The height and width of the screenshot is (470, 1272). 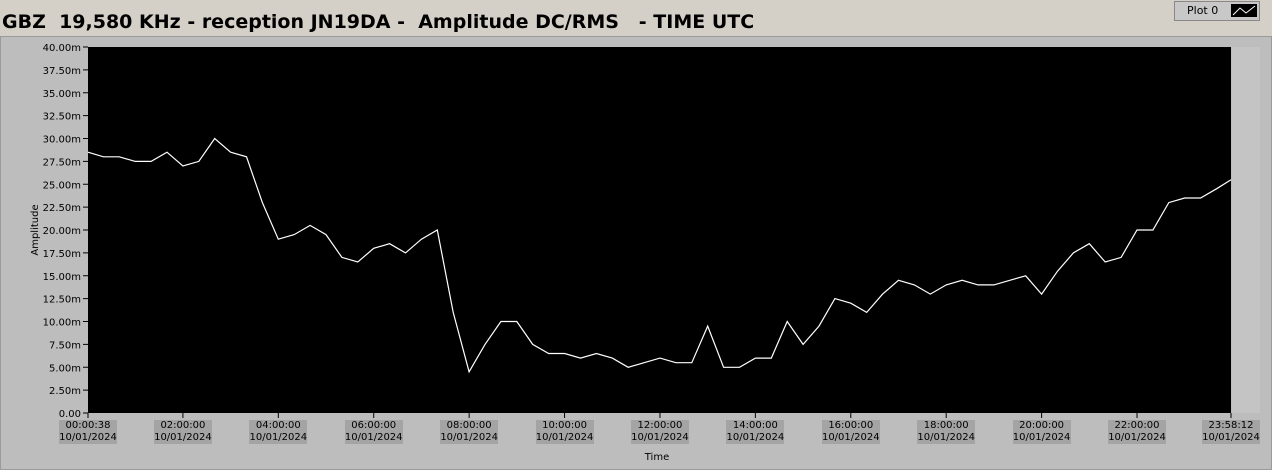 I want to click on x-tick-label: 02:00:00 10/01/2024, so click(x=182, y=432).